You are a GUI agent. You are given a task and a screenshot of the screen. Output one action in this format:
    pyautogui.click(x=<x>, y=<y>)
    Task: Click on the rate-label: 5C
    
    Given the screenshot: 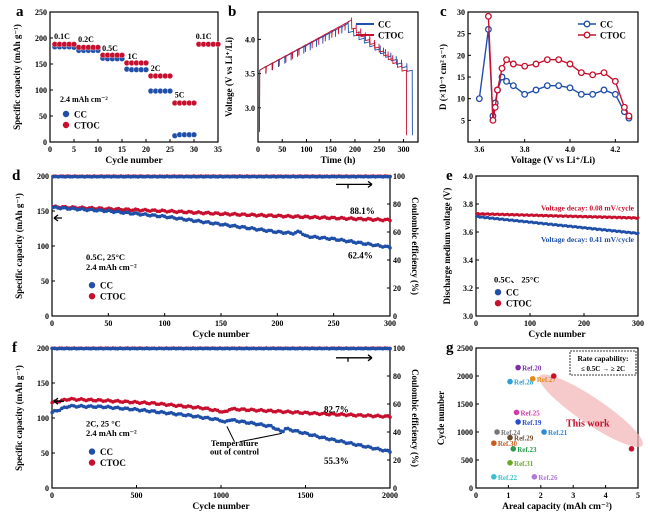 What is the action you would take?
    pyautogui.click(x=180, y=94)
    